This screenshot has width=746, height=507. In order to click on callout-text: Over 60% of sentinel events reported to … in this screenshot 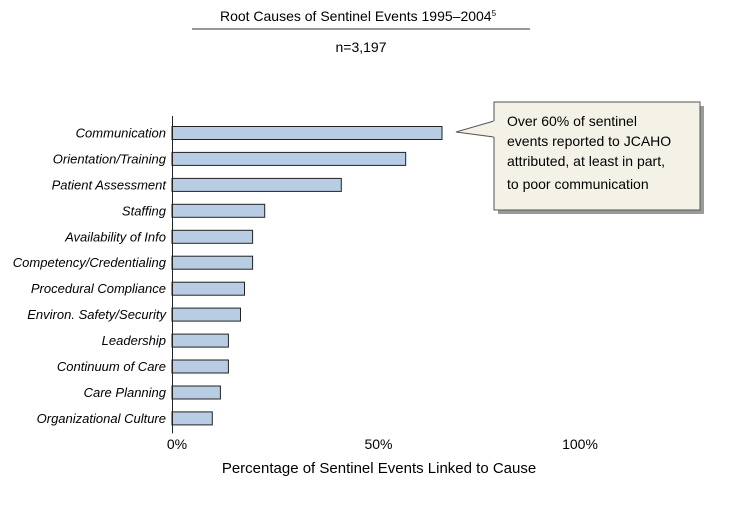, I will do `click(591, 152)`.